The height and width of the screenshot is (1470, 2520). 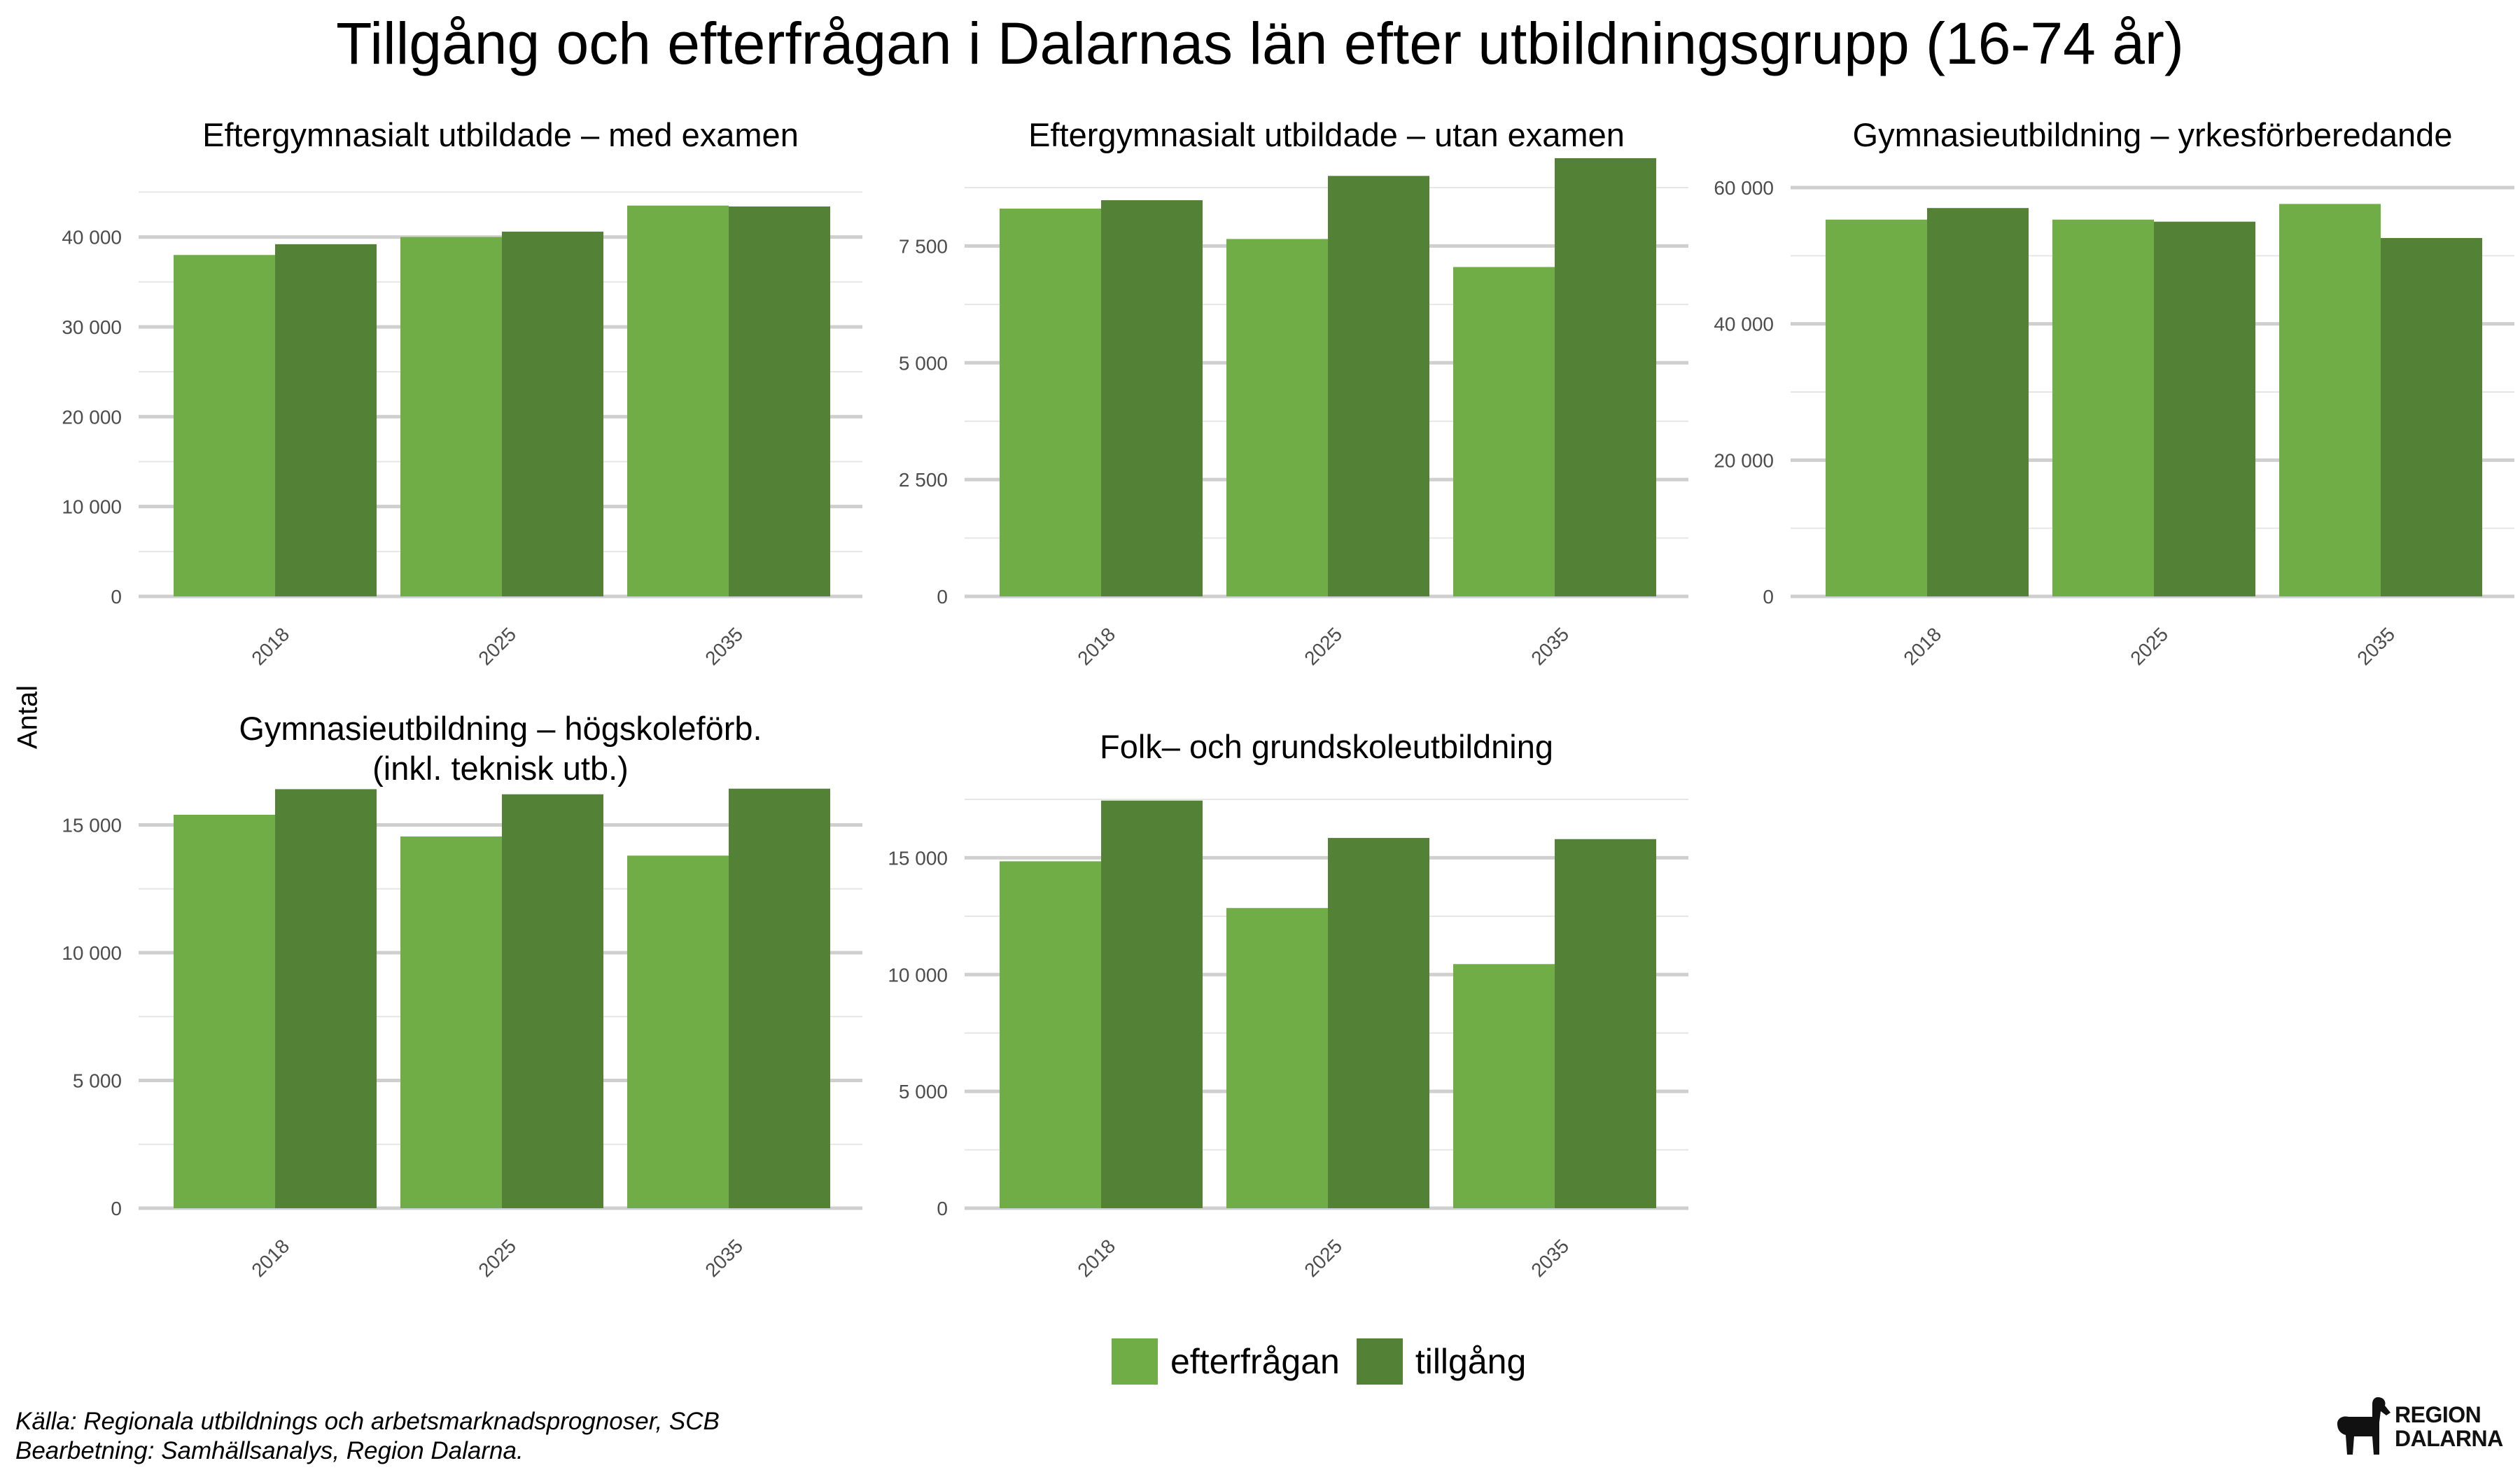 I want to click on y-tick-label: 60 000, so click(x=1744, y=188).